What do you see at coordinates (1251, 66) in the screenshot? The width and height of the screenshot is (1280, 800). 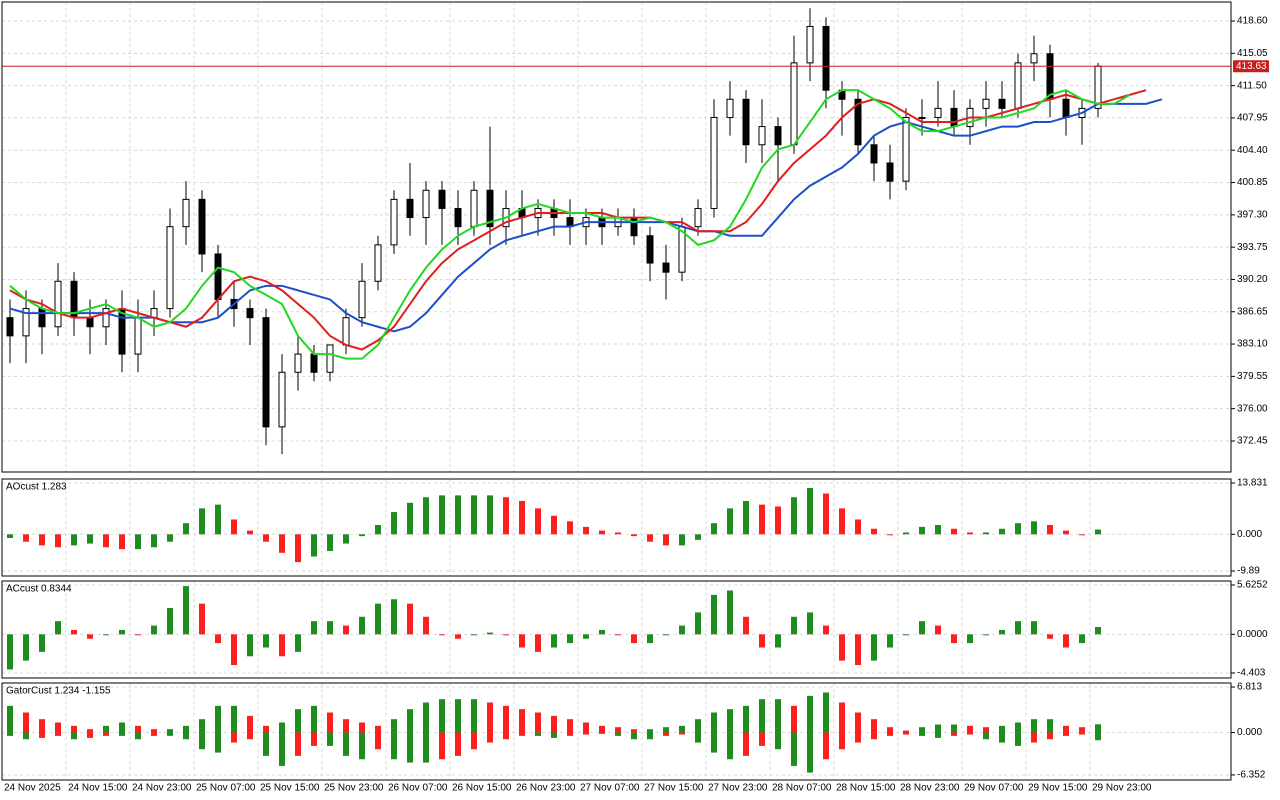 I see `price-label-box` at bounding box center [1251, 66].